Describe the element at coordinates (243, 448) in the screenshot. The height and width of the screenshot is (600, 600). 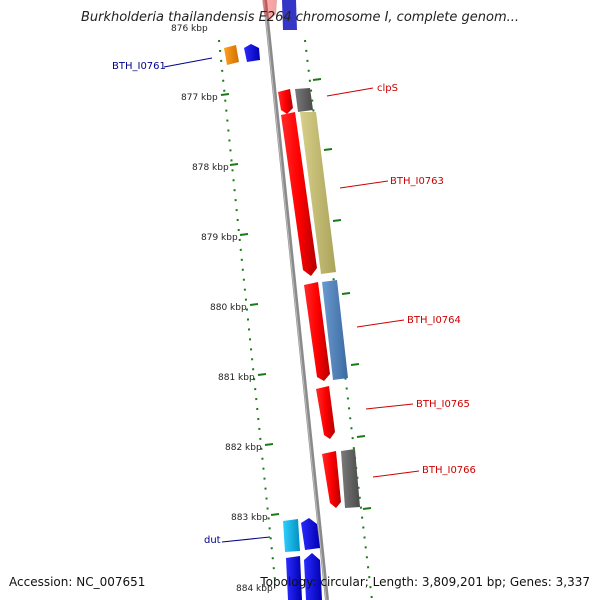
I see `tick-label-882: 882 kbp` at that location.